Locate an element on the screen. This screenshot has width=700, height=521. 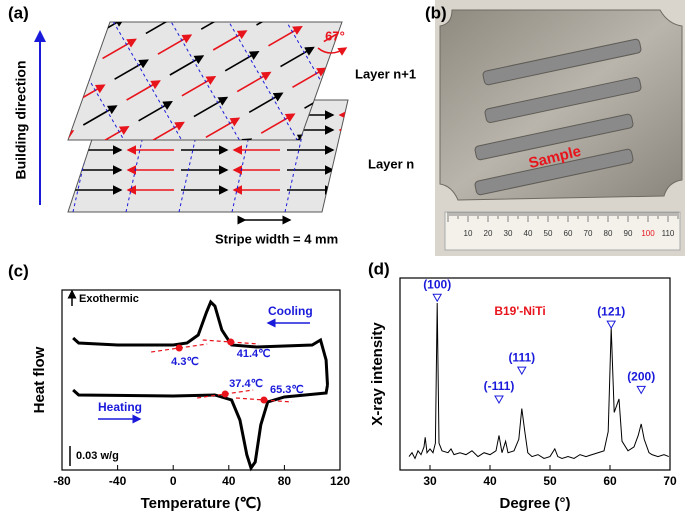
ruler-label: 20 is located at coordinates (488, 233).